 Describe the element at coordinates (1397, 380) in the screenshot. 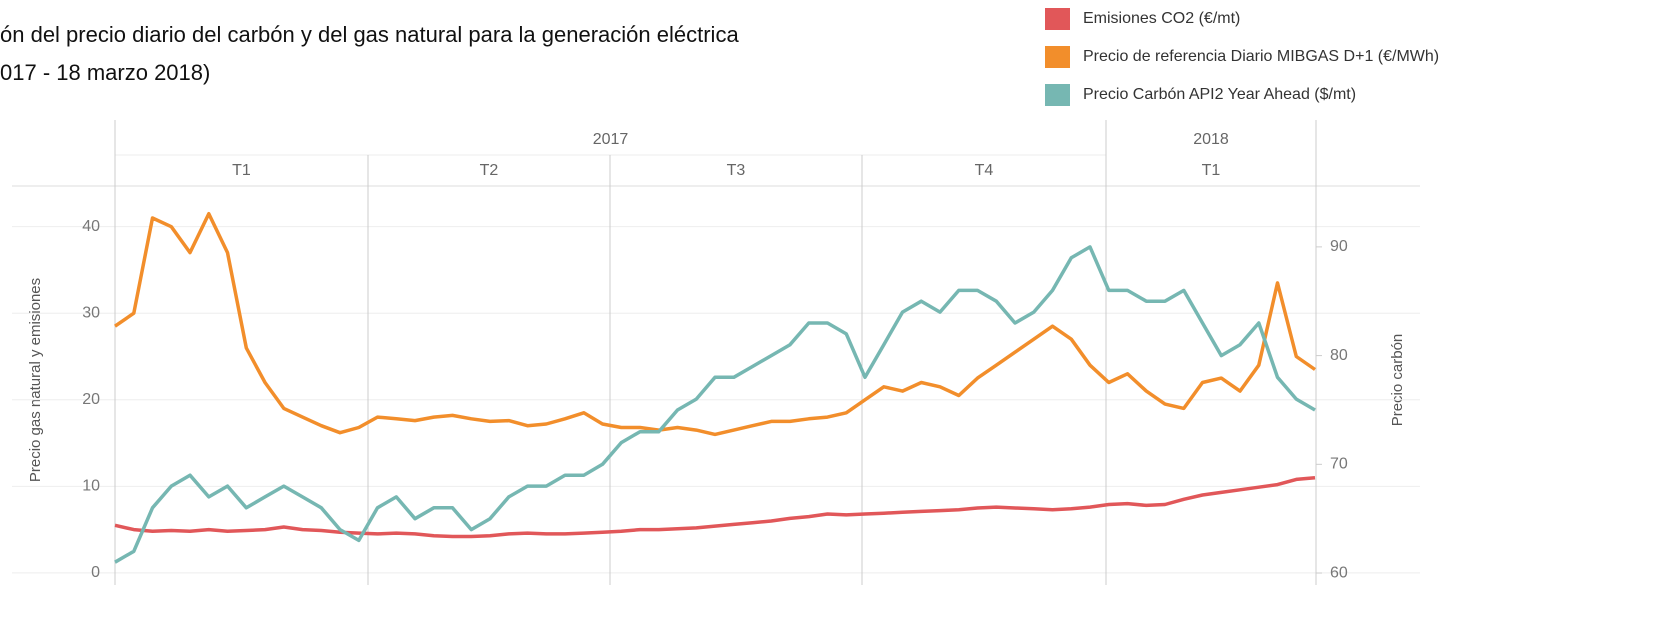

I see `y2-axis-title: Precio carbón` at that location.